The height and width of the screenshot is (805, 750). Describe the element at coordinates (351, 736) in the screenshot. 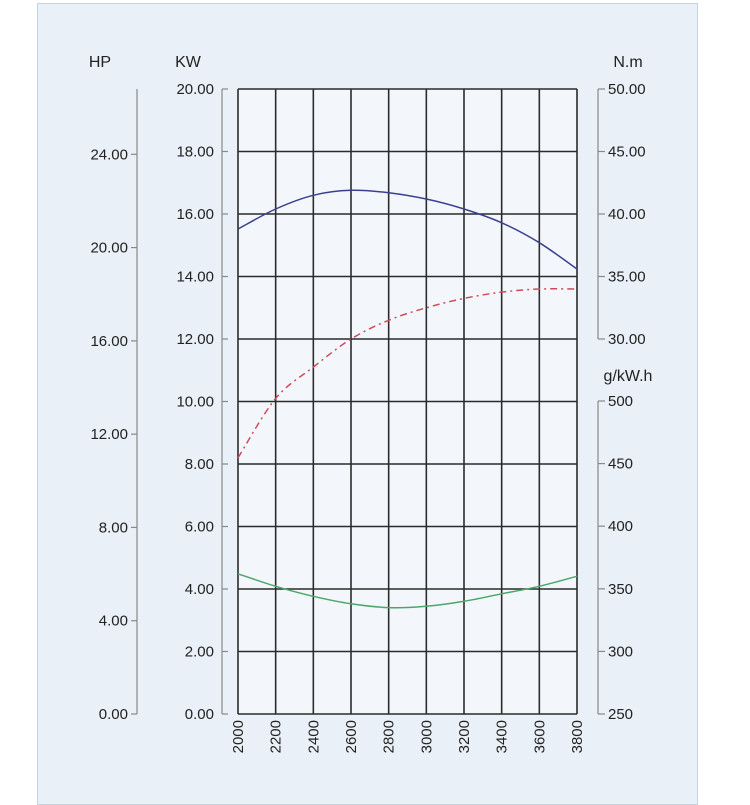

I see `x-tick-label: 2600` at that location.